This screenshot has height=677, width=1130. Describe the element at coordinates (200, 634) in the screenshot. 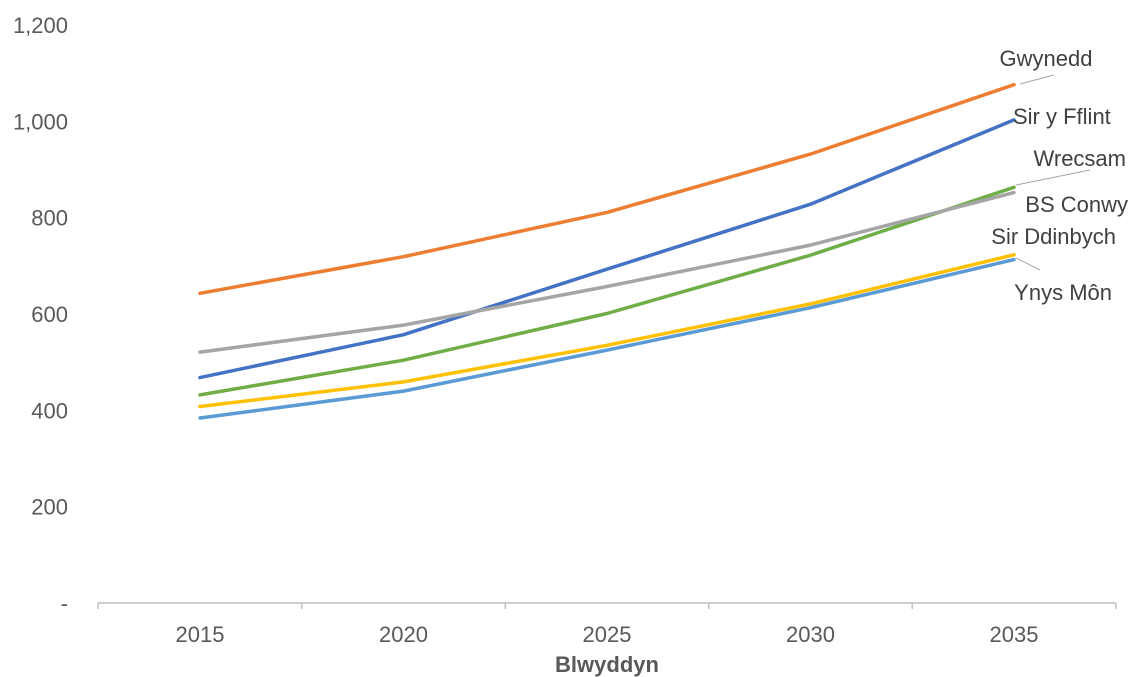

I see `x-tick-label: 2015` at that location.